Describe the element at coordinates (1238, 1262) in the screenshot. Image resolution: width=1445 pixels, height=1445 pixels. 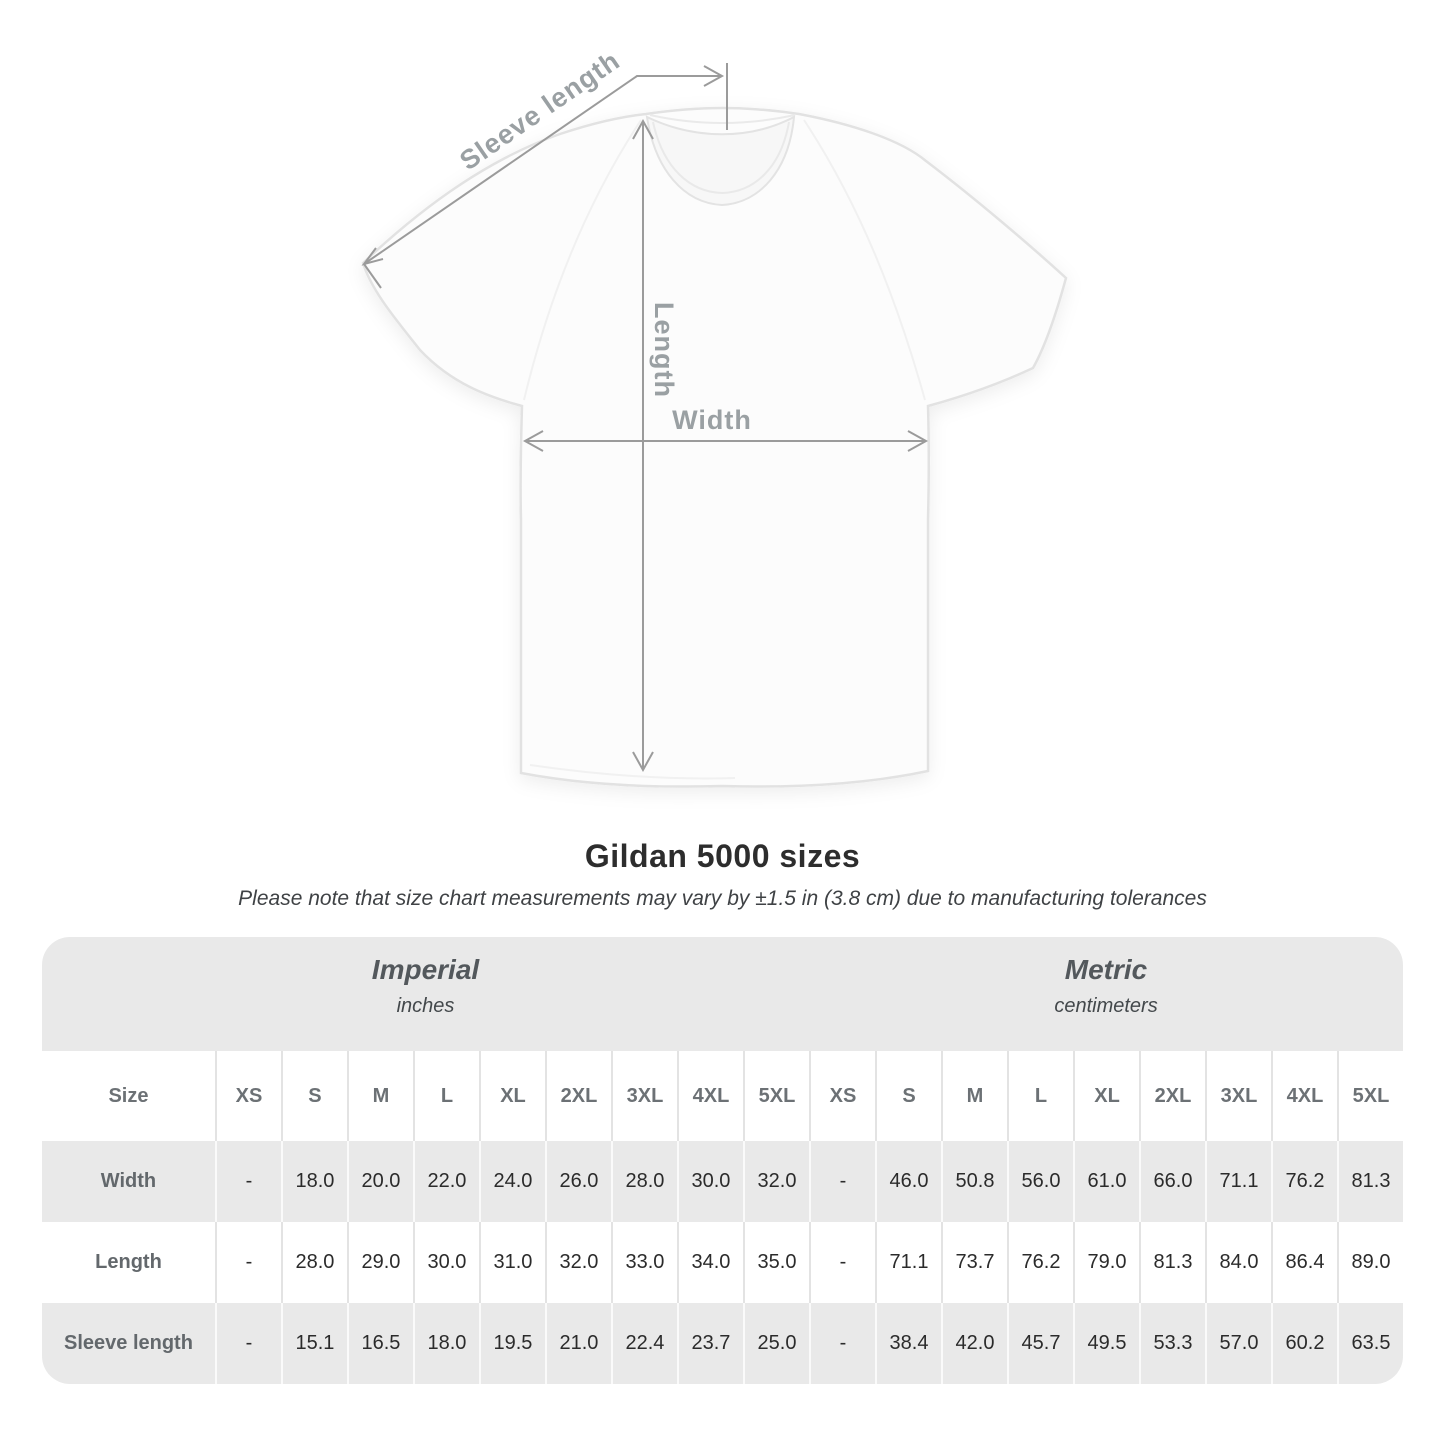
I see `cell: 84.0` at that location.